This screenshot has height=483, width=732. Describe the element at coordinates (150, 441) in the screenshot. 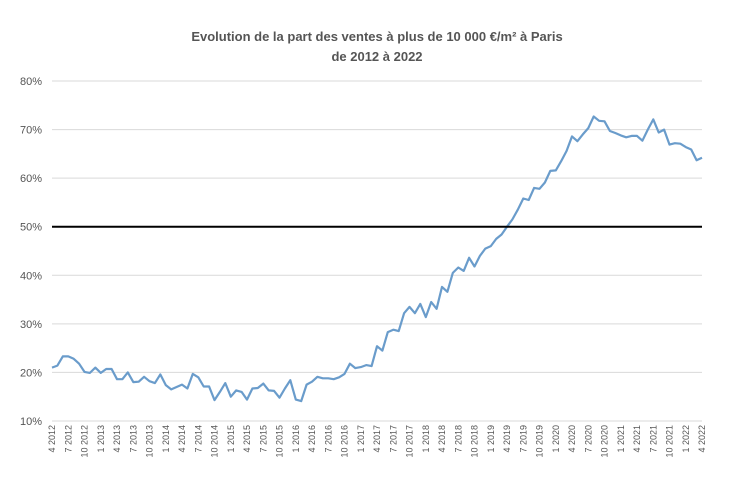

I see `x-tick-label: 10 2013` at that location.